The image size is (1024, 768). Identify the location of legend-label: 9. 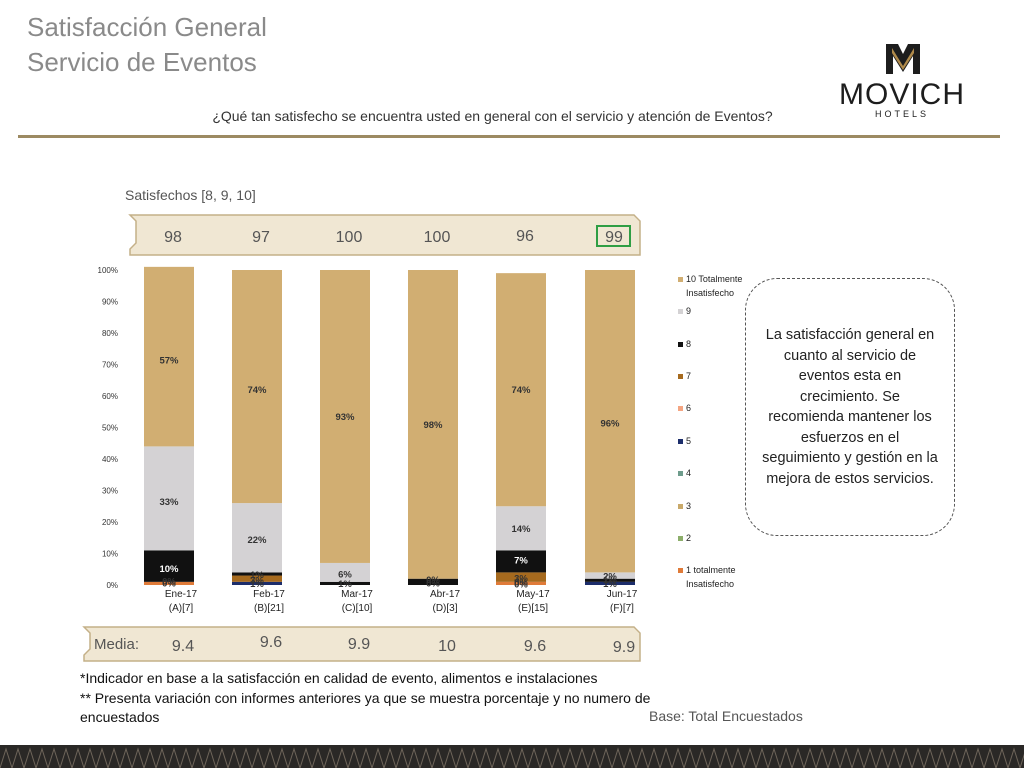
(688, 311).